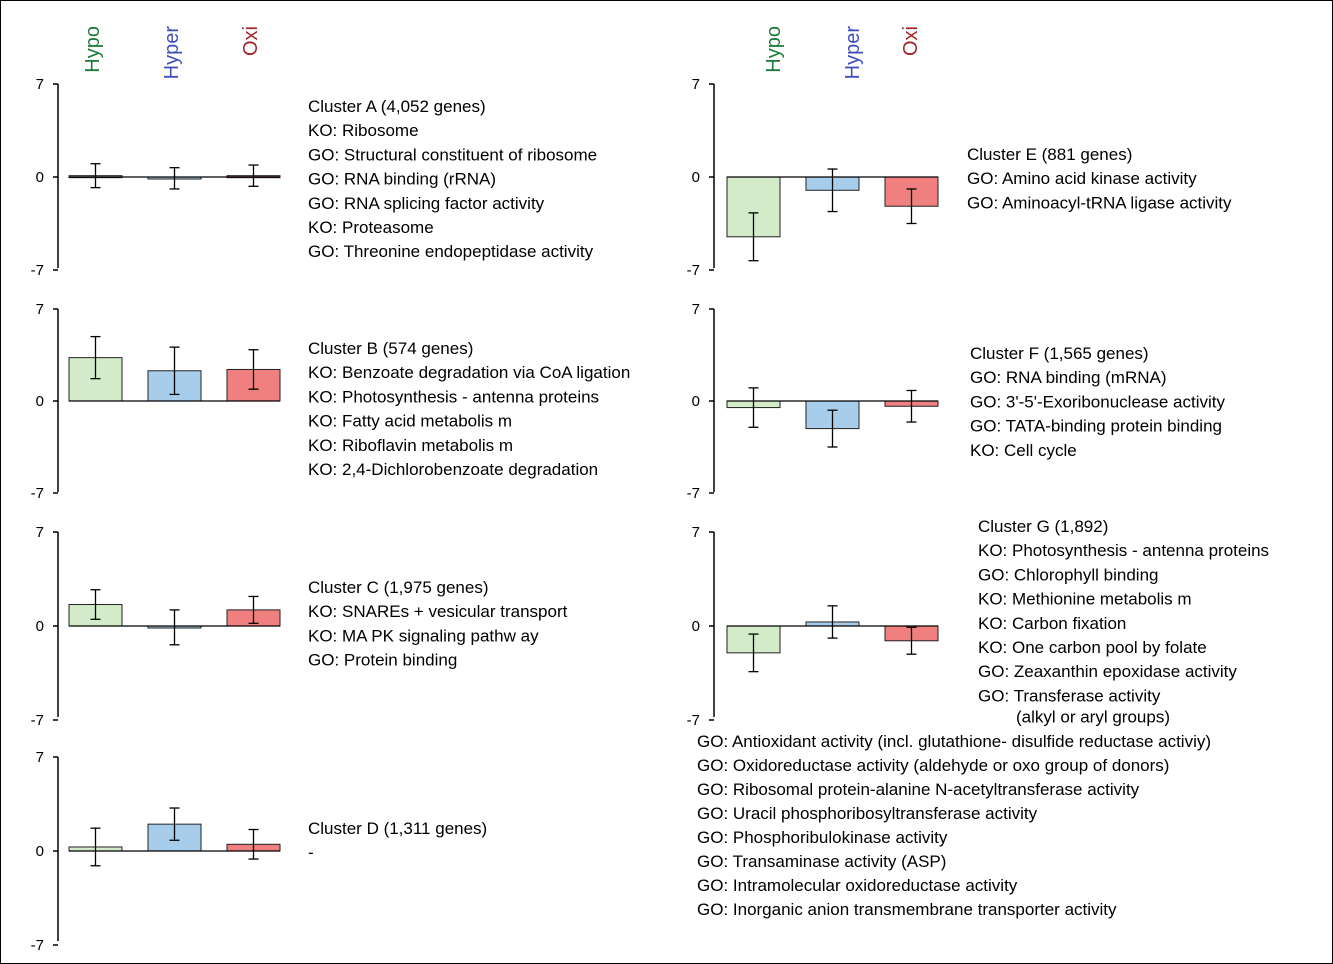  Describe the element at coordinates (1107, 671) in the screenshot. I see `annotation-line: GO: Zeaxanthin epoxidase activity` at that location.